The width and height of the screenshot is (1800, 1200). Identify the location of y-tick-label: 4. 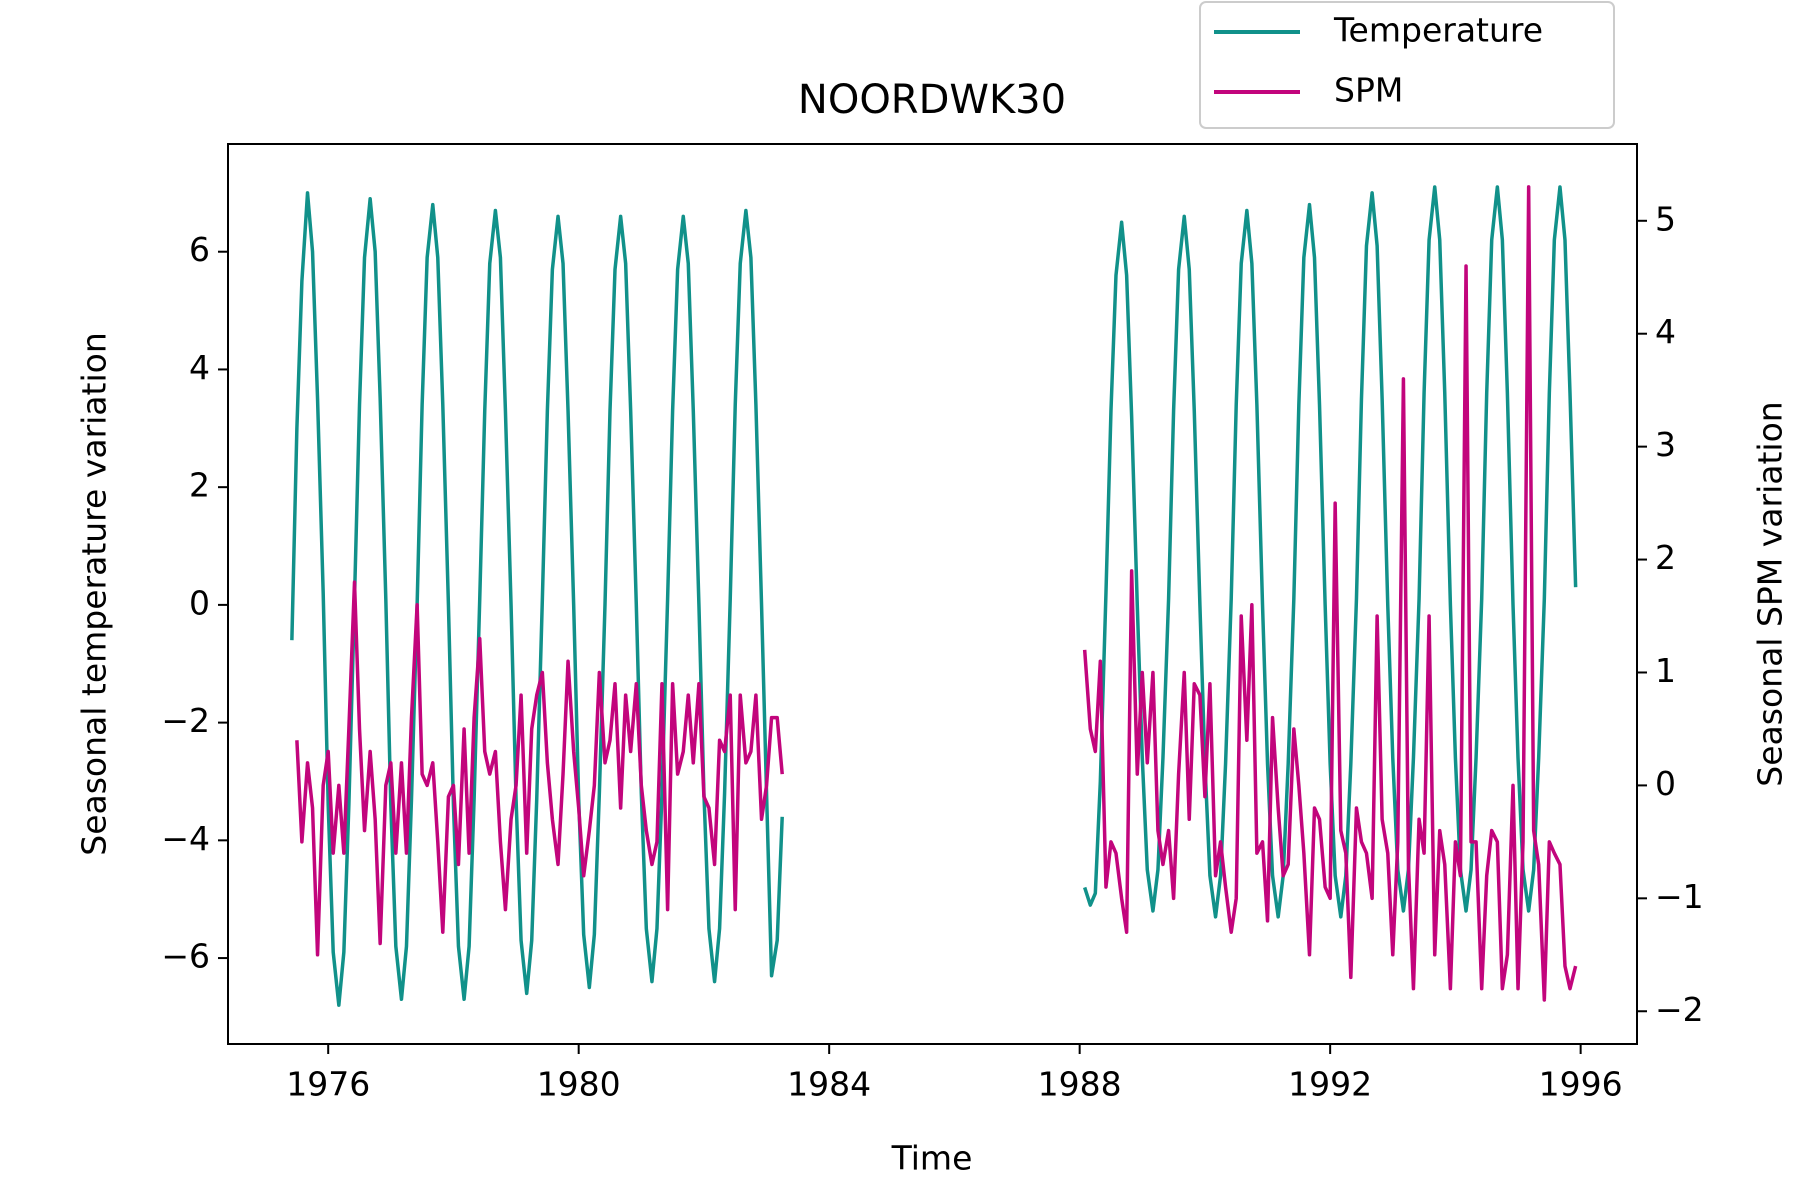
(199, 367).